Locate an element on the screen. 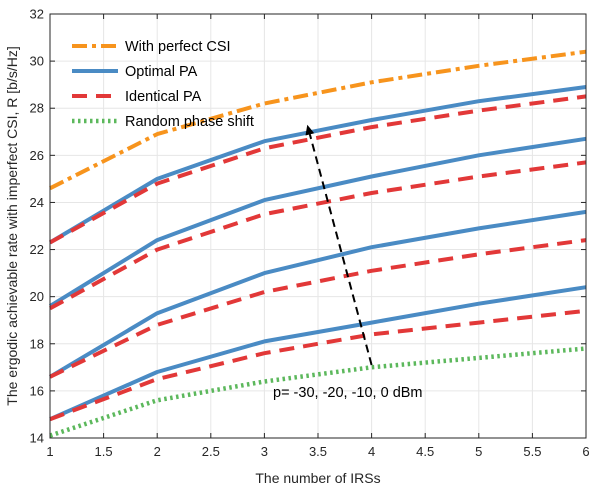  annotation: p= -30, -20, -10, 0 dBm is located at coordinates (348, 262).